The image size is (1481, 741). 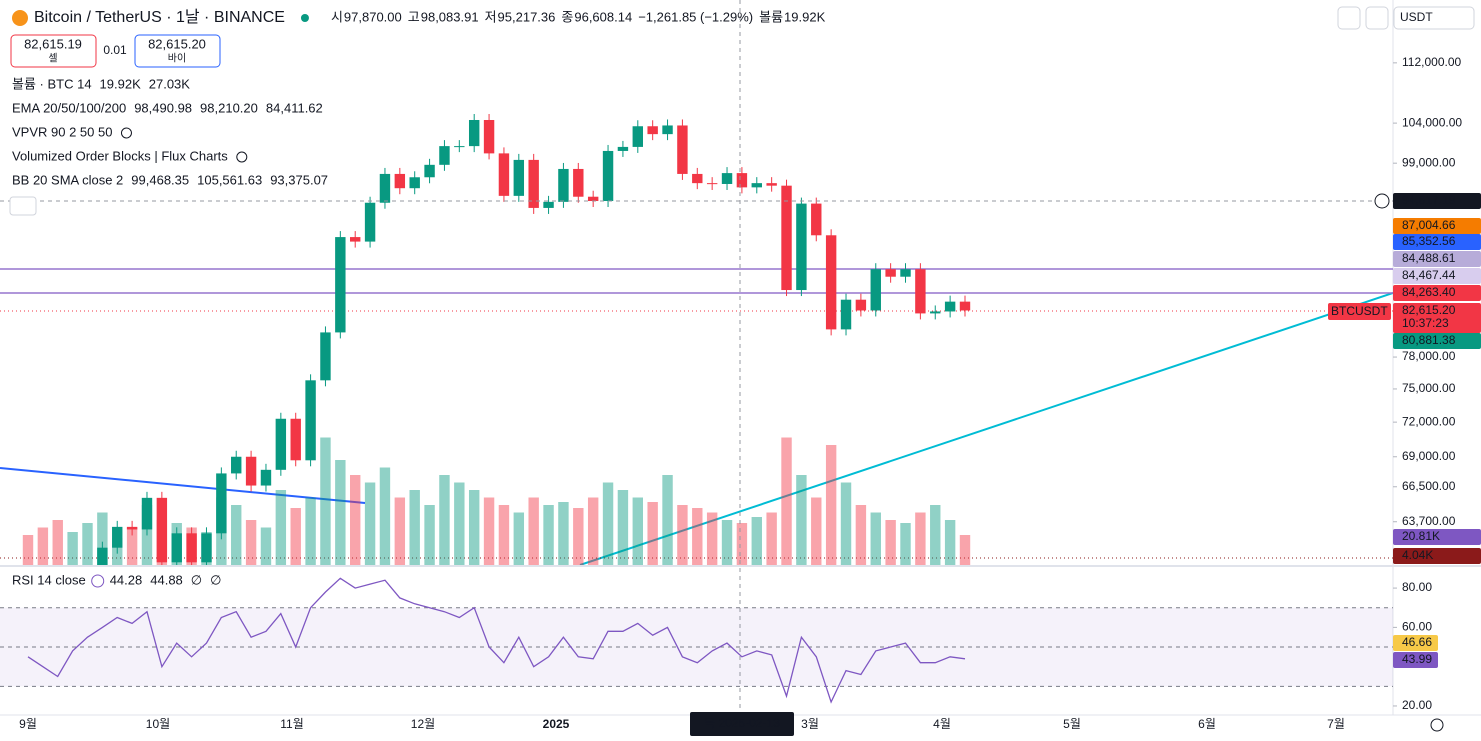 What do you see at coordinates (1382, 201) in the screenshot?
I see `crosshair-add` at bounding box center [1382, 201].